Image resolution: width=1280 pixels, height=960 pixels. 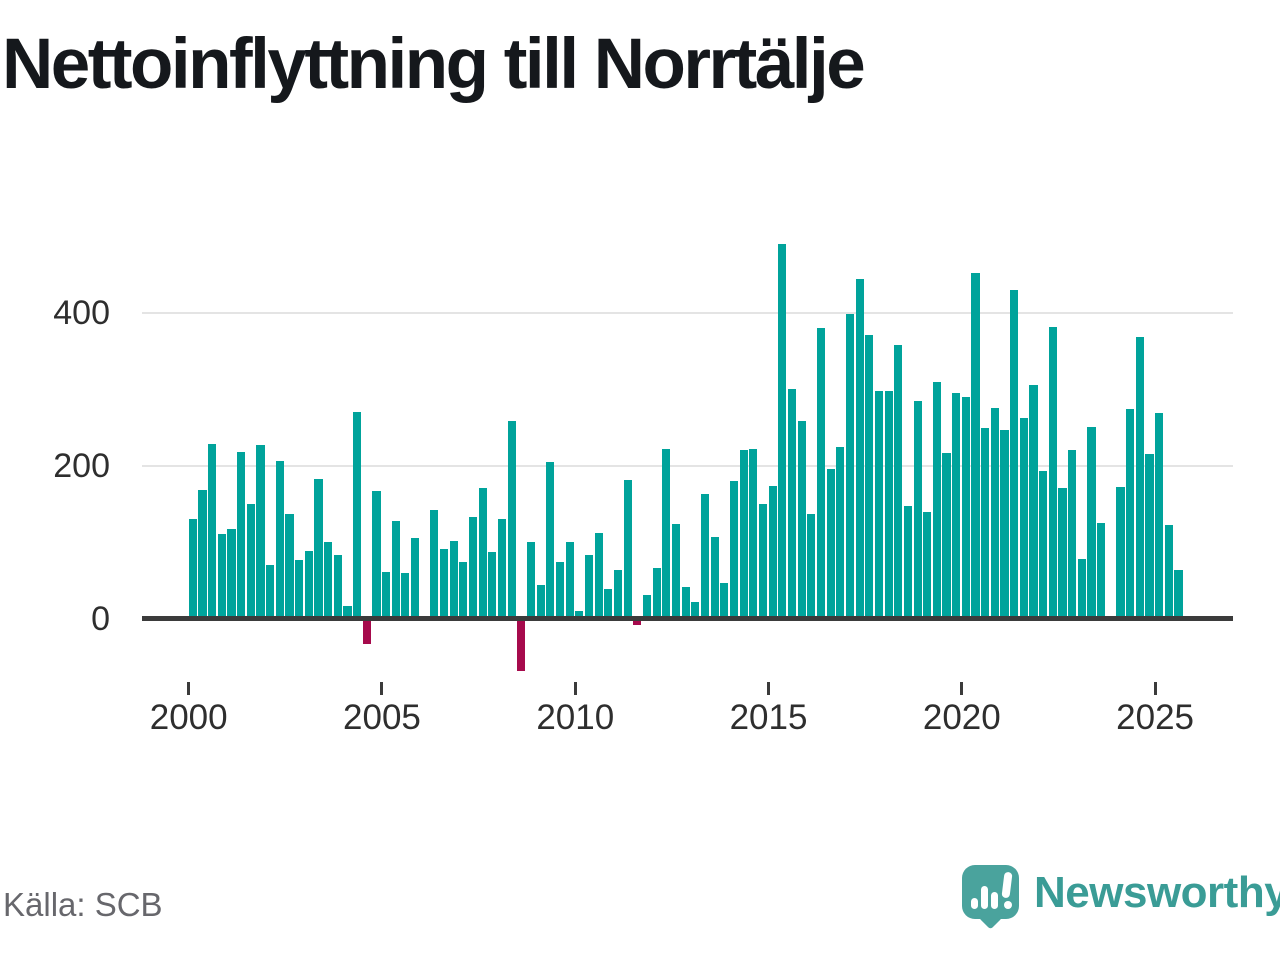 What do you see at coordinates (936, 500) in the screenshot?
I see `bar-2019Q2` at bounding box center [936, 500].